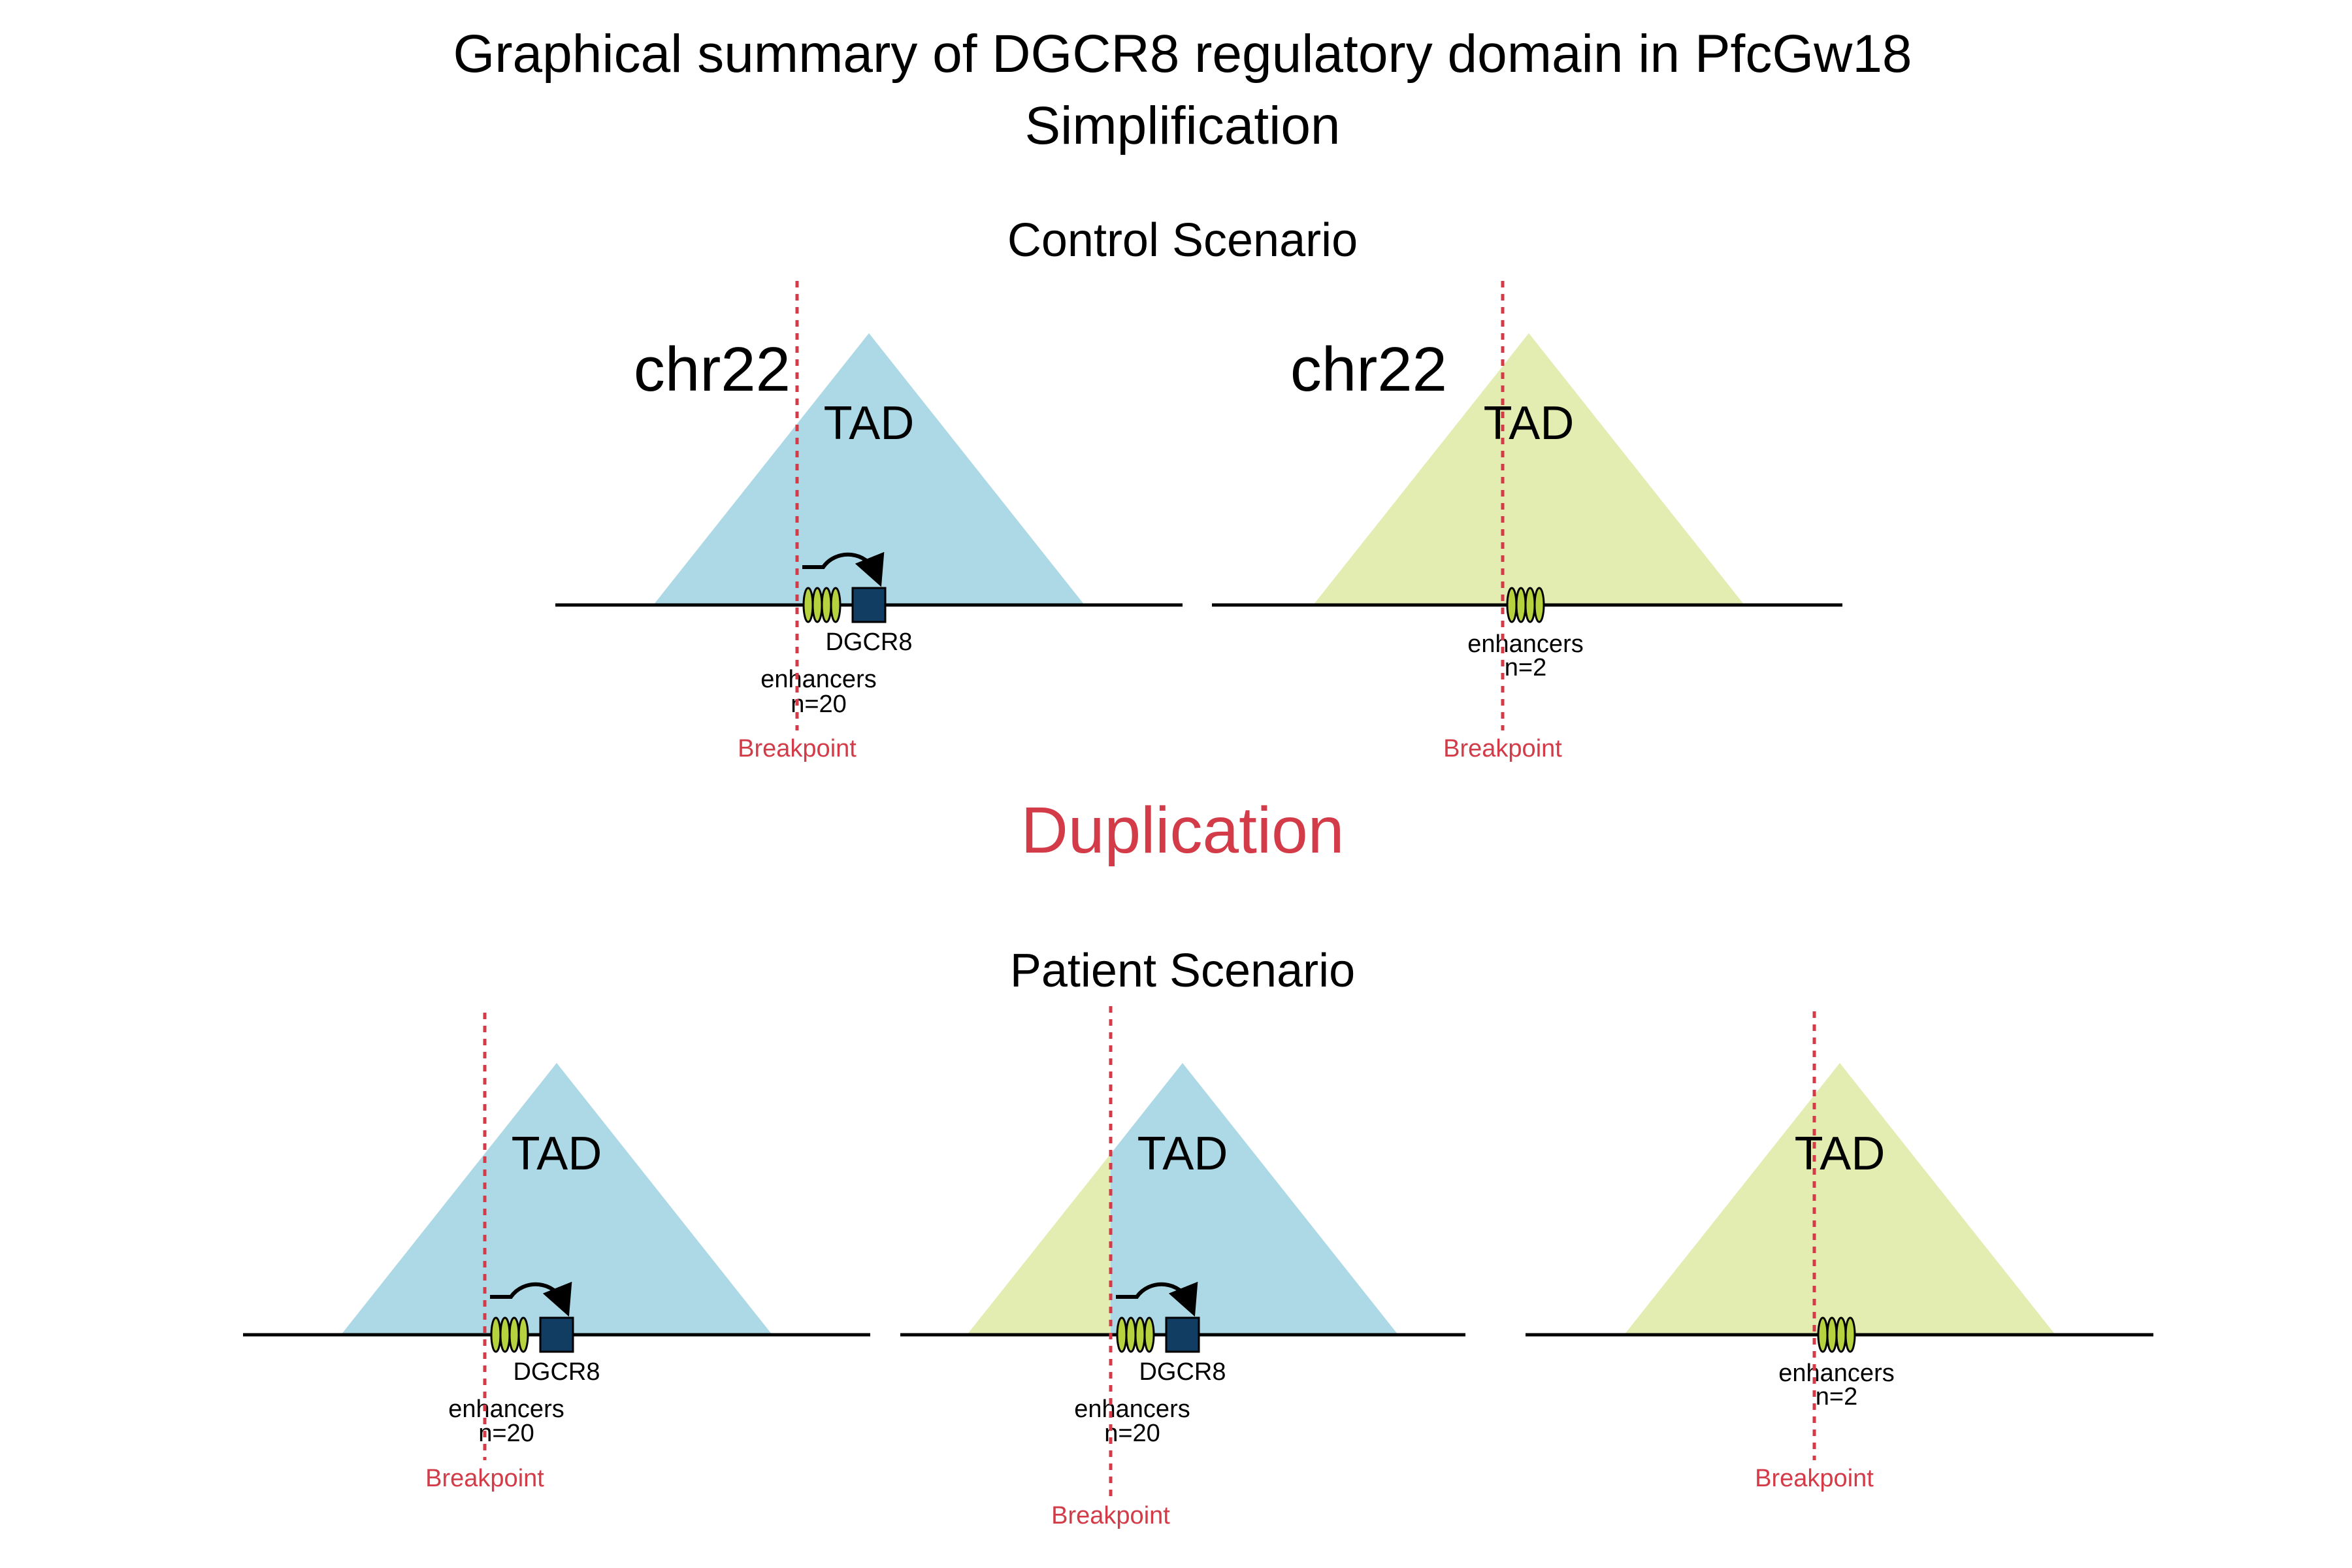 Image resolution: width=2352 pixels, height=1568 pixels. Describe the element at coordinates (1182, 240) in the screenshot. I see `control-scenario-label: Control Scenario` at that location.